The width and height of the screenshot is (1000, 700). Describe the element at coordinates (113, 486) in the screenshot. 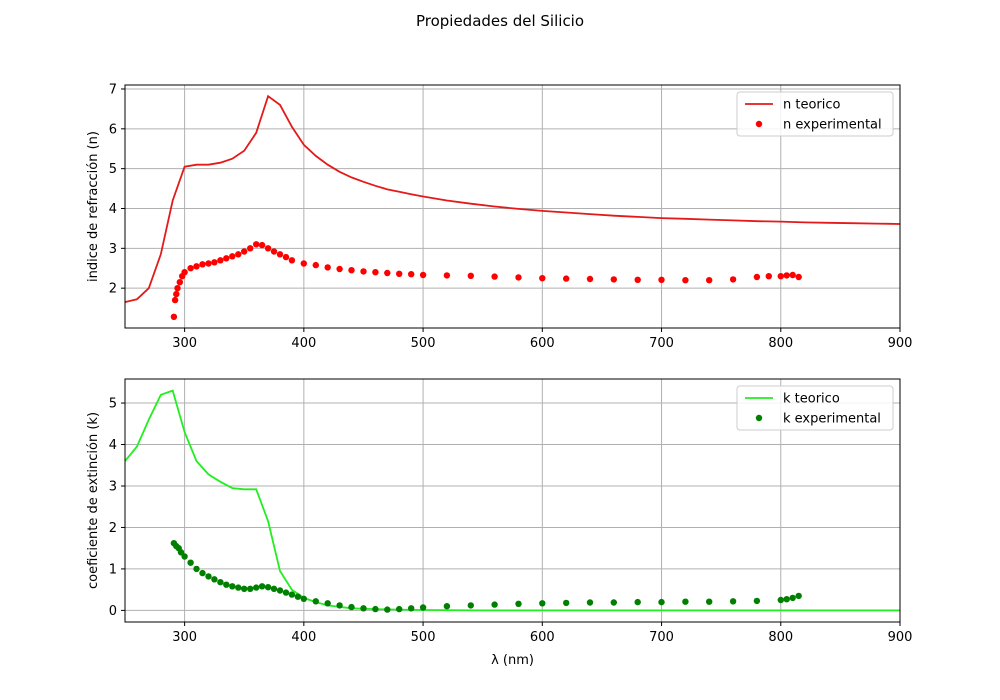

I see `extinction-coefficient-y-tick-label: 3` at that location.